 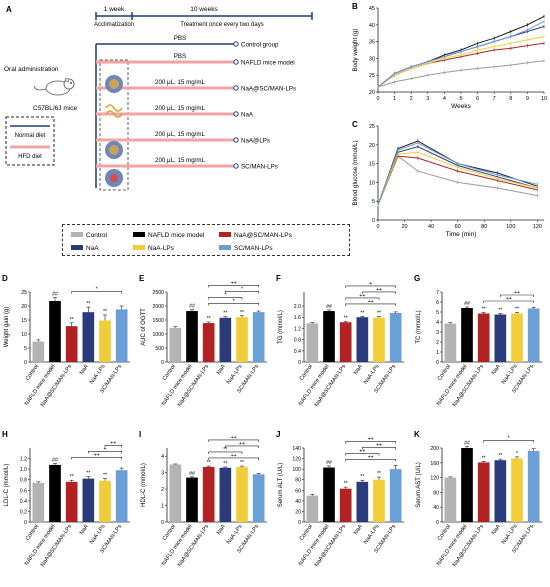 What do you see at coordinates (417, 434) in the screenshot?
I see `panel-label-K: K` at bounding box center [417, 434].